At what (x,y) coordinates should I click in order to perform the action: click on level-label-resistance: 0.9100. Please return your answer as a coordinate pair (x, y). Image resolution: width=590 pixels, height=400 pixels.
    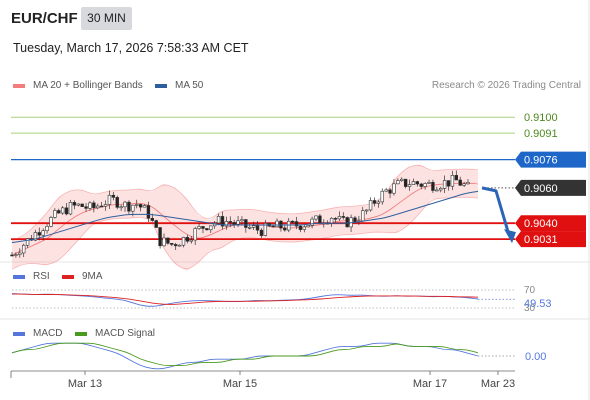
    Looking at the image, I should click on (541, 118).